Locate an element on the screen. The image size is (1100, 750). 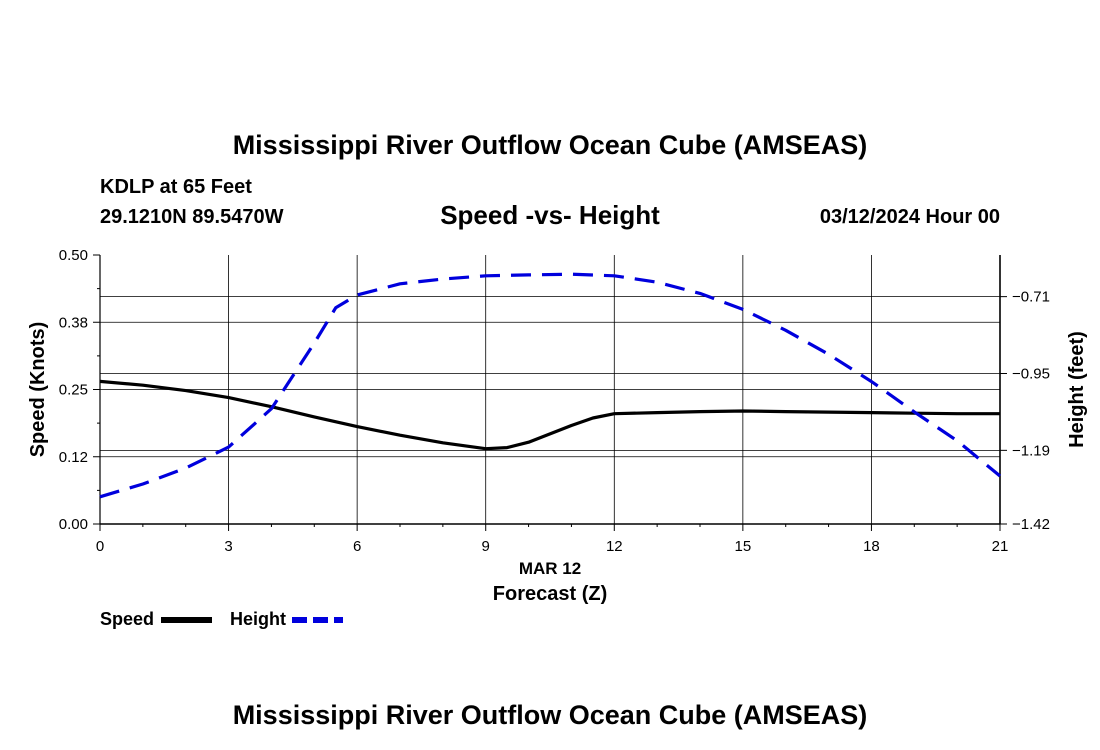
coordinates-label: 29.1210N 89.5470W is located at coordinates (192, 217).